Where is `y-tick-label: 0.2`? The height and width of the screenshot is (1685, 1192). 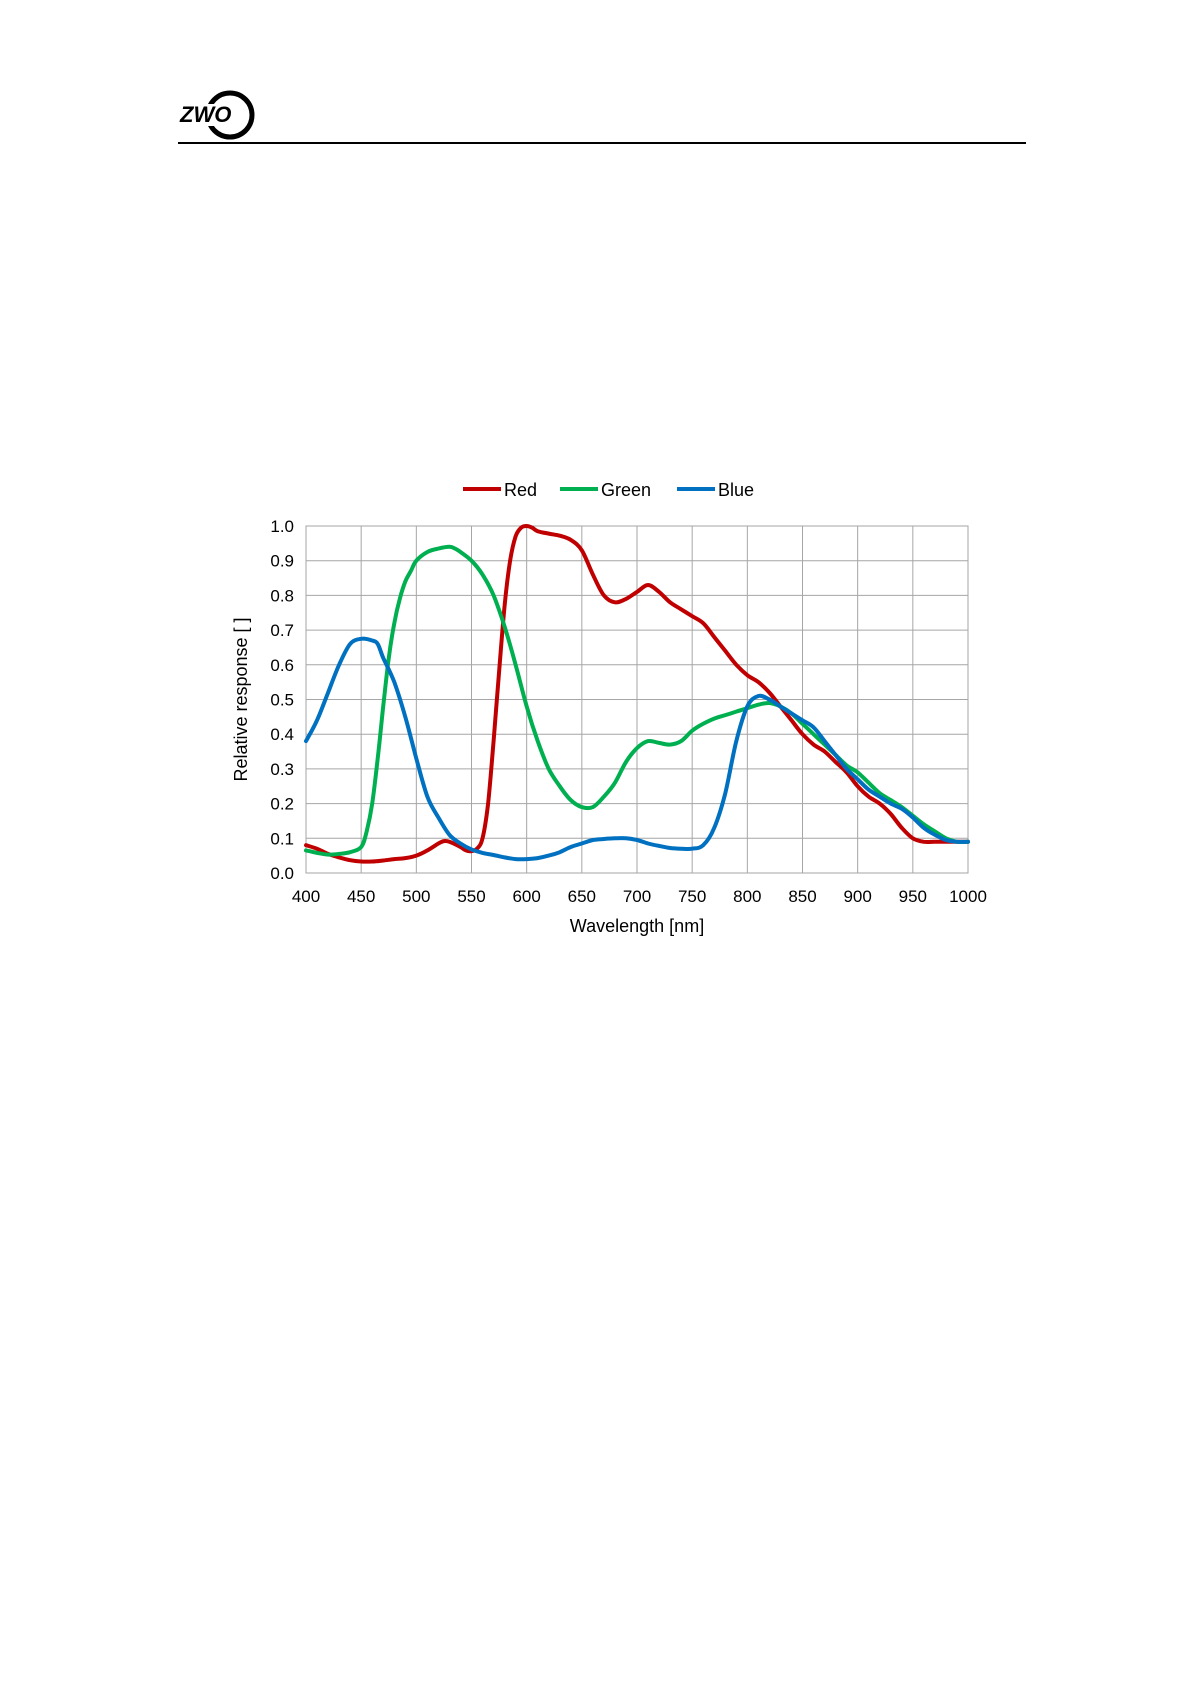
y-tick-label: 0.2 is located at coordinates (282, 804).